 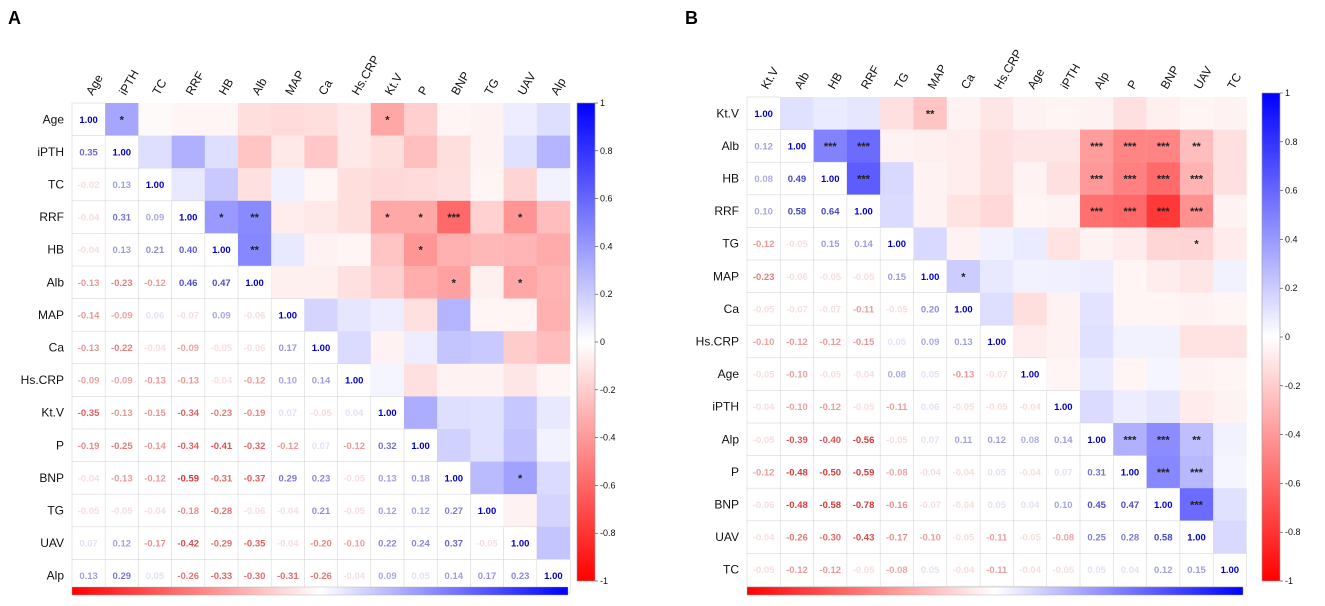 What do you see at coordinates (14, 18) in the screenshot?
I see `panel-label: A` at bounding box center [14, 18].